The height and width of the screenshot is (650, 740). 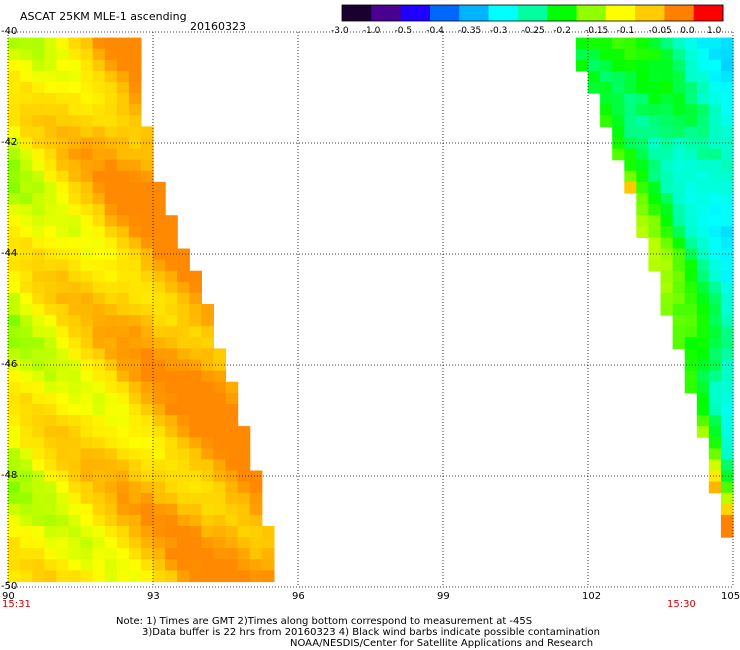 What do you see at coordinates (443, 596) in the screenshot?
I see `x-tick-label: 99` at bounding box center [443, 596].